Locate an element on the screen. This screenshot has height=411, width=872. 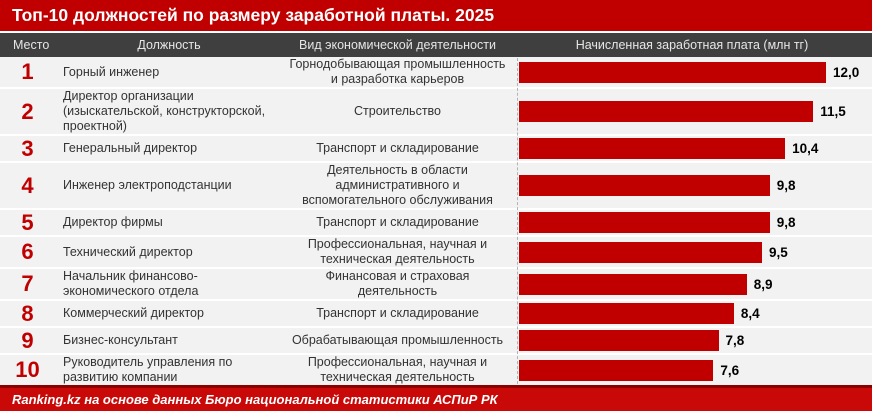
bar-value-label: 8,9 is located at coordinates (763, 284).